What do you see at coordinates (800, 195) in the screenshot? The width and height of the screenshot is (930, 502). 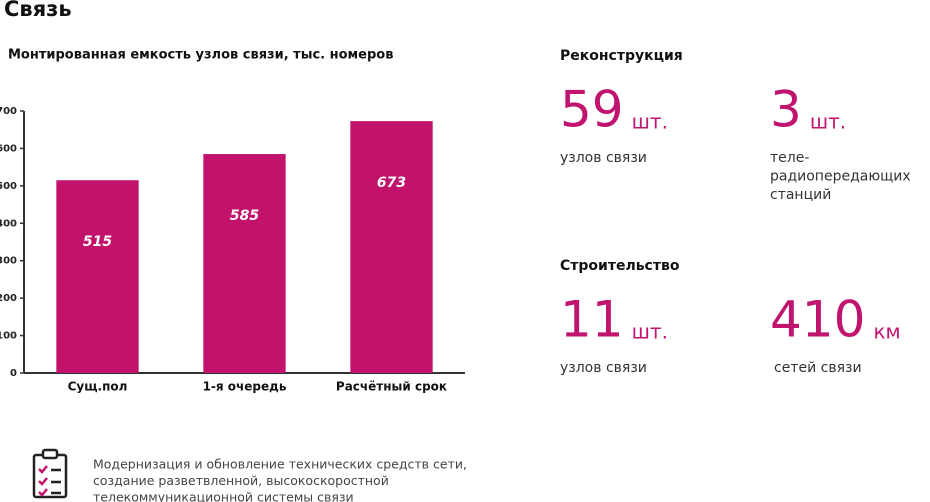 I see `stat-label: станций` at bounding box center [800, 195].